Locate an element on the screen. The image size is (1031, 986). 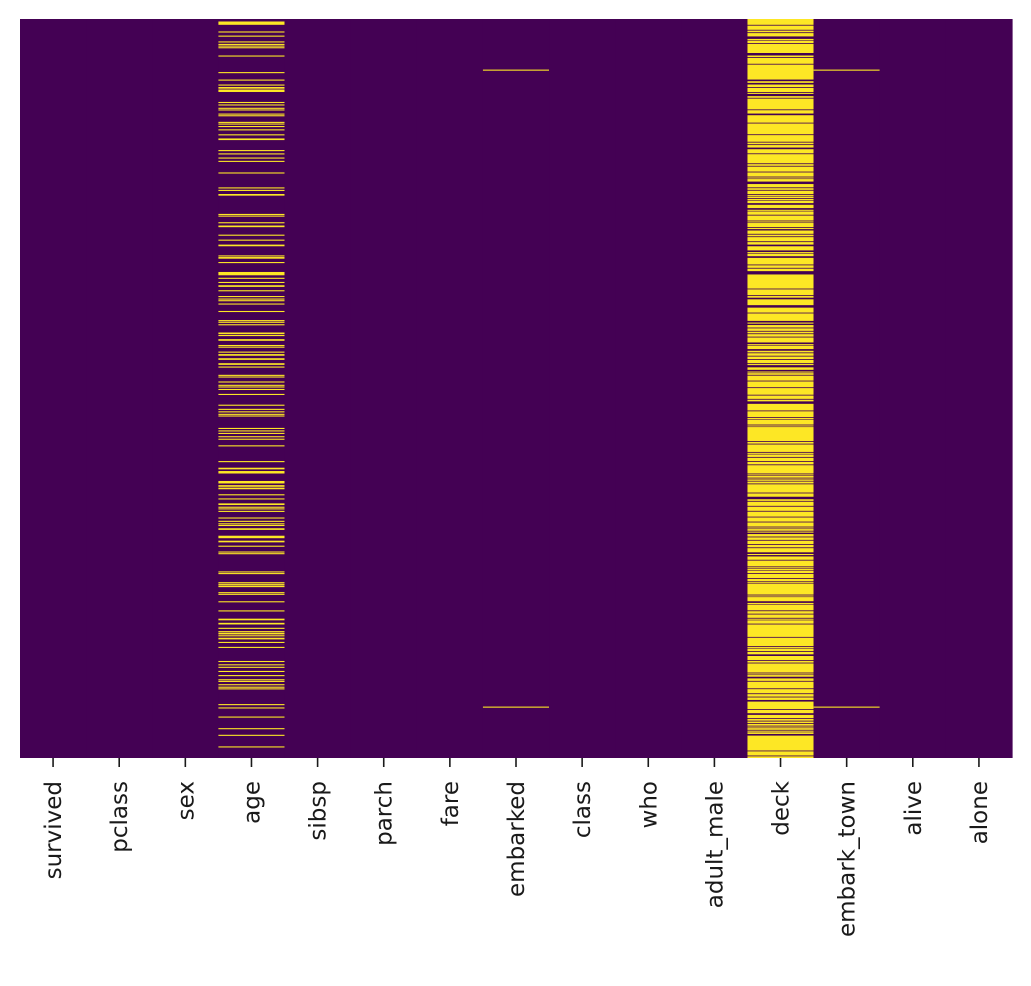
heatmap-column-embarked is located at coordinates (516, 388).